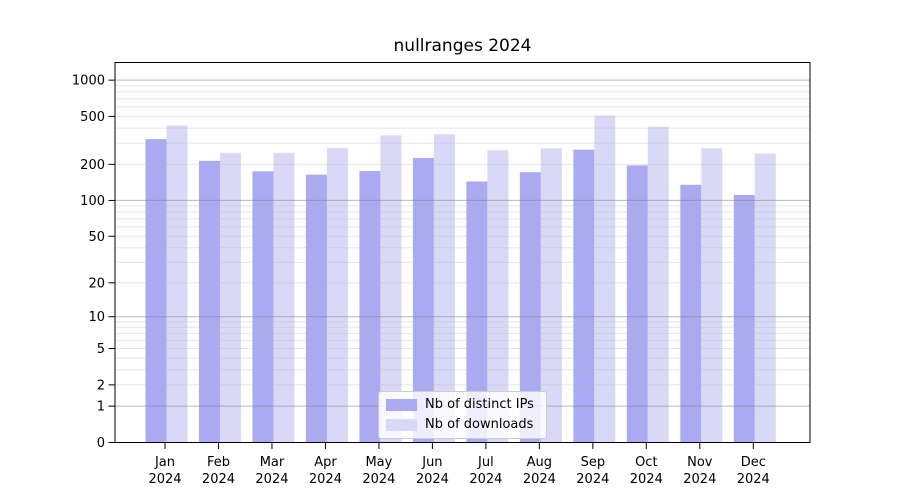  What do you see at coordinates (551, 295) in the screenshot?
I see `bar-aug-downloads` at bounding box center [551, 295].